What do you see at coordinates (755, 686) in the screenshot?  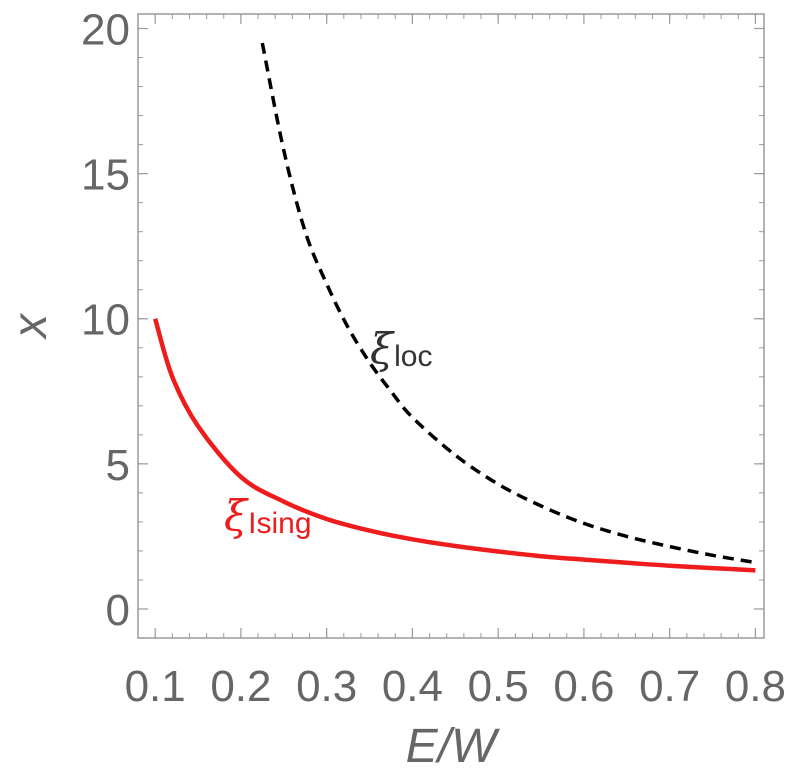 I see `x-tick-label: 0.8` at bounding box center [755, 686].